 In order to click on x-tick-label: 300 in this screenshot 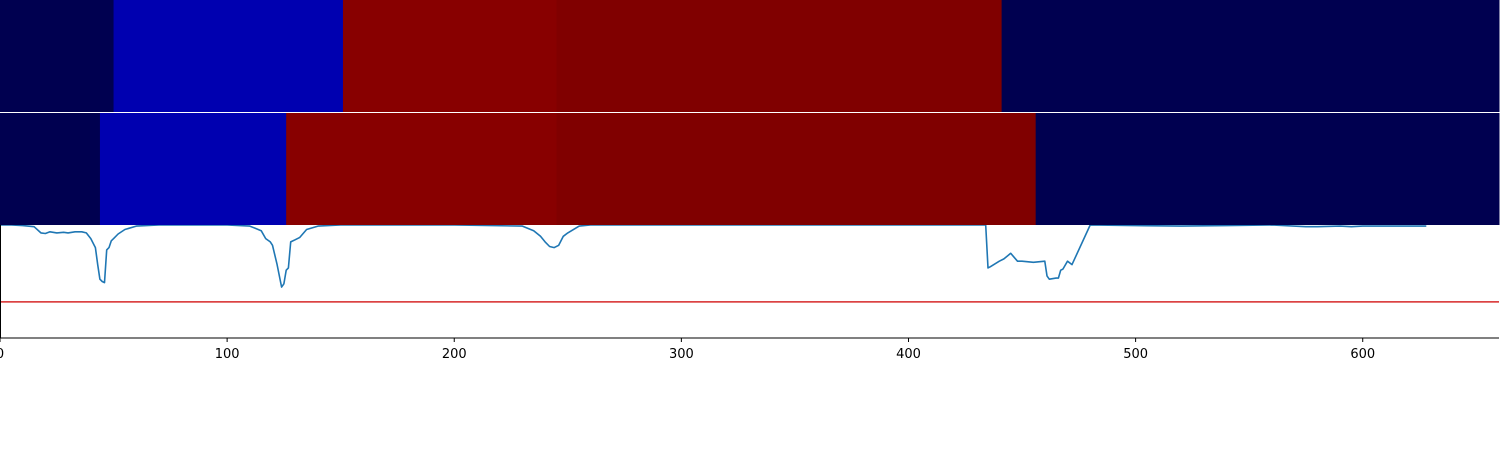, I will do `click(681, 354)`.